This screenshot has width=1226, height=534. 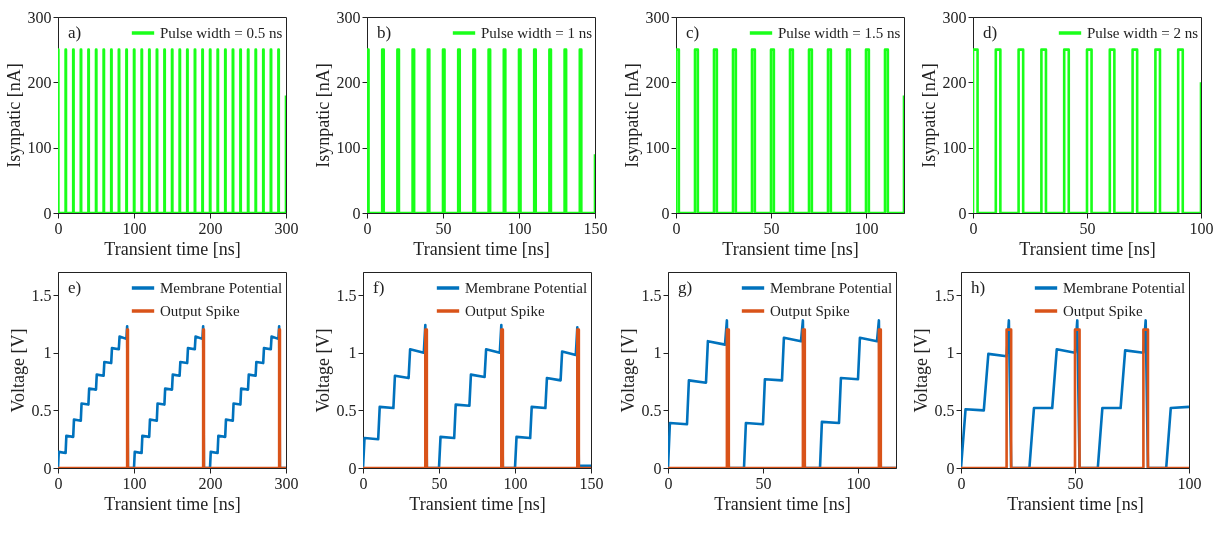 I want to click on annotation: f), so click(x=379, y=287).